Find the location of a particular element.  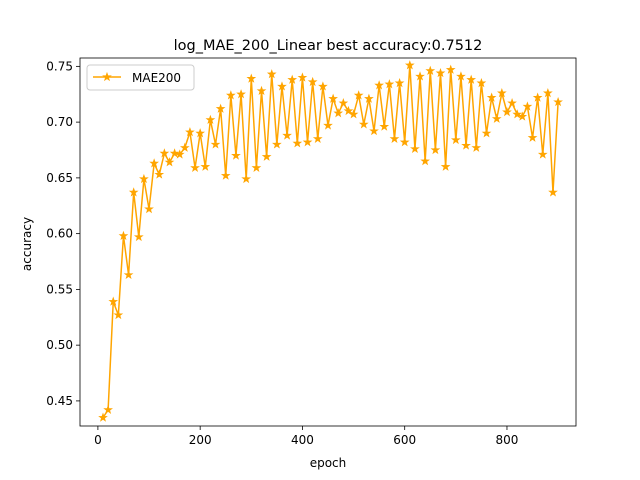

y-tick-label: 0.75 is located at coordinates (59, 66).